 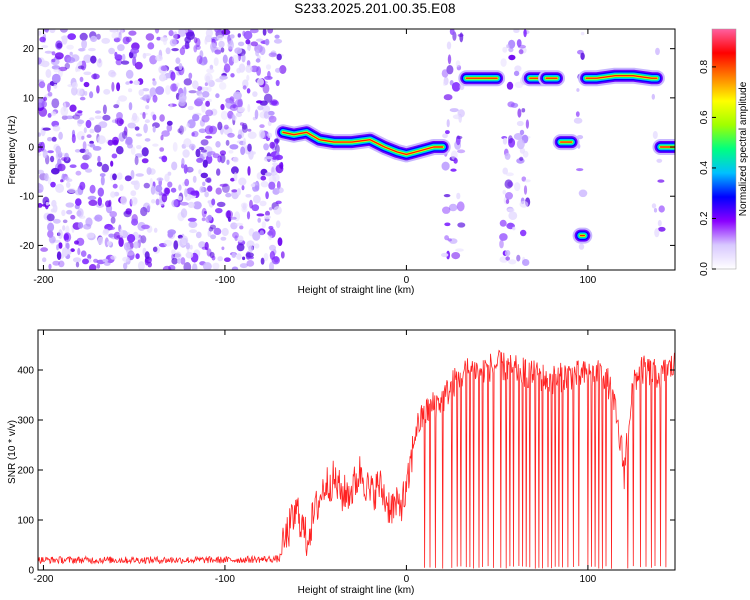 What do you see at coordinates (707, 168) in the screenshot?
I see `colorbar-ticks: 0.0 0.2 0.4 0.6 0.8` at bounding box center [707, 168].